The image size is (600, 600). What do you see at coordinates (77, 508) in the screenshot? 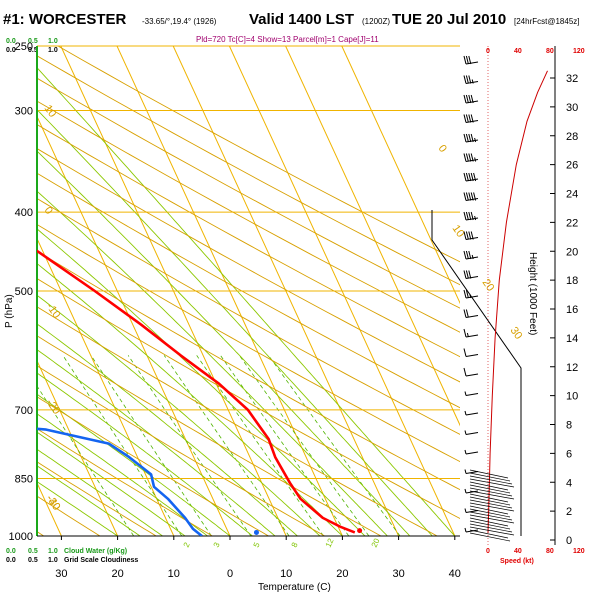
I see `moist-adiabat-line` at bounding box center [77, 508].